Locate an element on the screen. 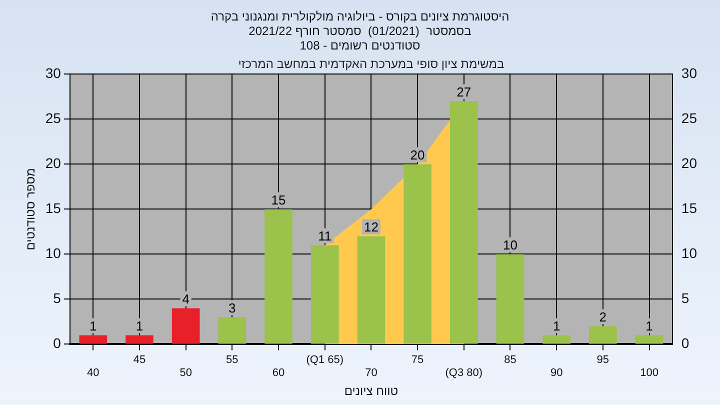 The image size is (720, 405). y-tick-label: 20 is located at coordinates (53, 163).